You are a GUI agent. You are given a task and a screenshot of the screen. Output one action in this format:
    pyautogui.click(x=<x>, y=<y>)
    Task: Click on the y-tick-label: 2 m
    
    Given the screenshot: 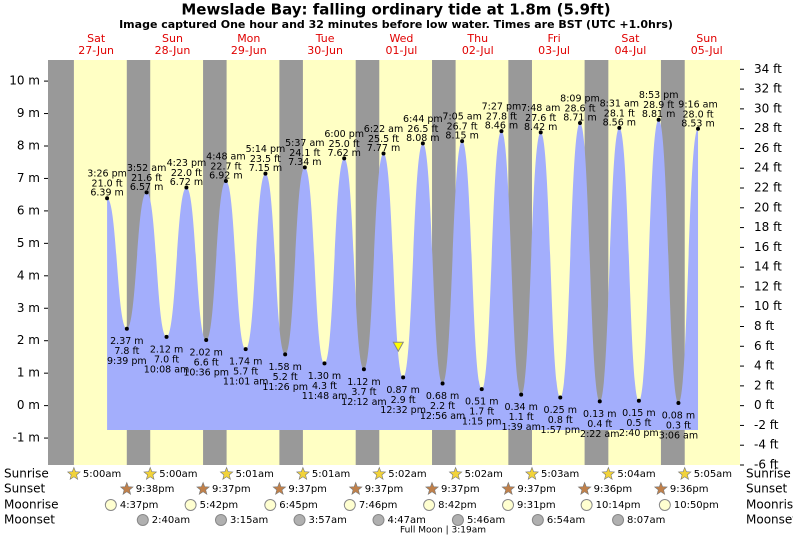 What is the action you would take?
    pyautogui.click(x=28, y=340)
    